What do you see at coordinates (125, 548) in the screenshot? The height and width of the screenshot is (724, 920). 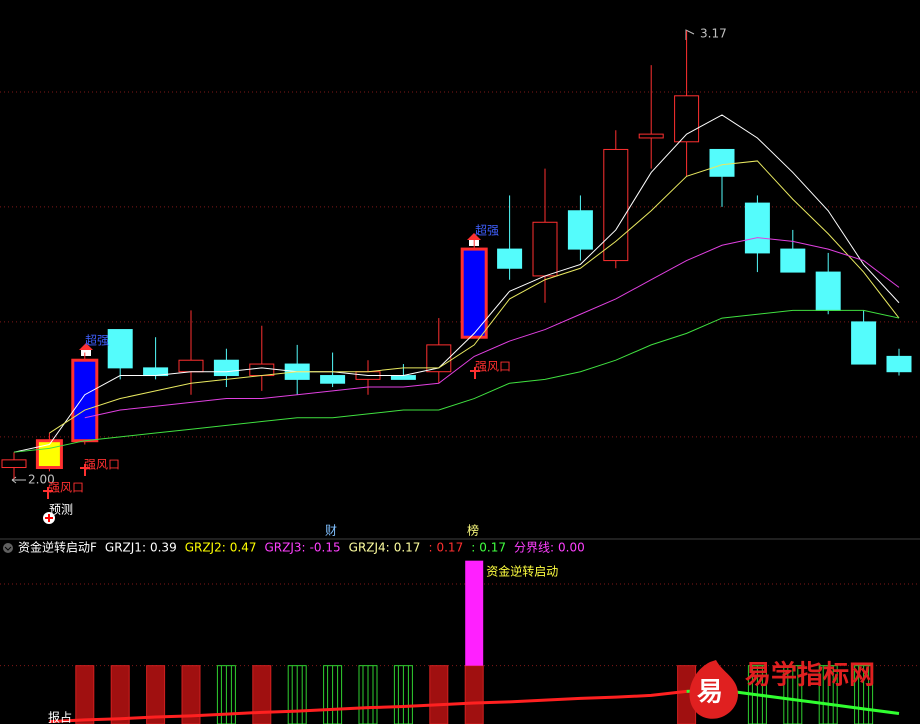 I see `legend-label: GRZJ1:` at bounding box center [125, 548].